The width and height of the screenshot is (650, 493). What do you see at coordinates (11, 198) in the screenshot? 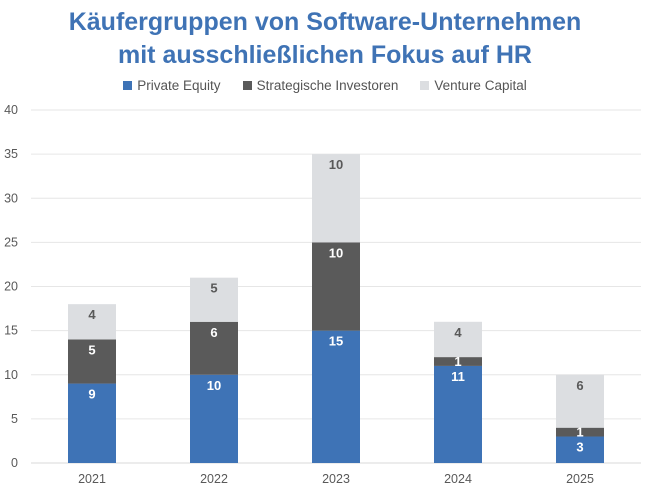
I see `y-tick-label: 30` at bounding box center [11, 198].